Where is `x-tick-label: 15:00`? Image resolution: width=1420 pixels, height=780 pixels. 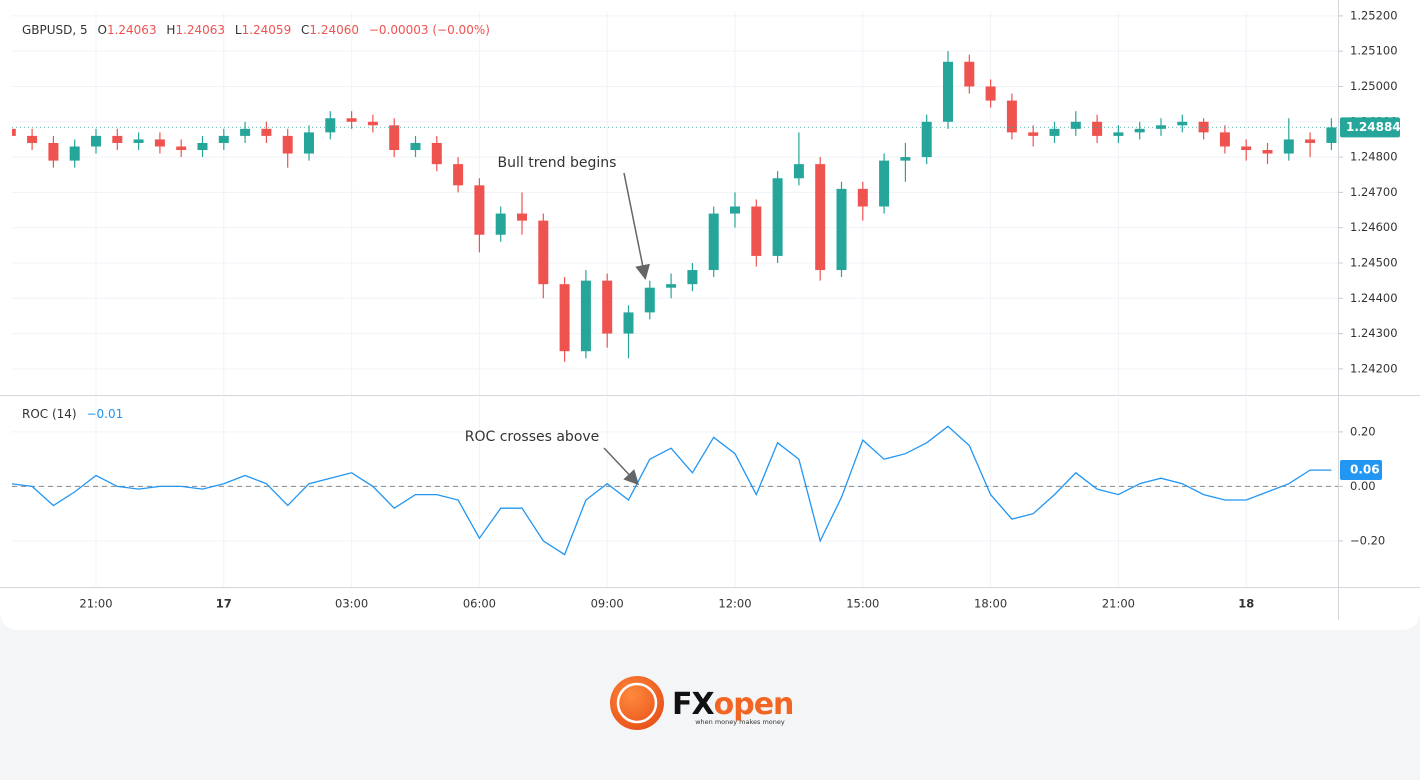
x-tick-label: 15:00 is located at coordinates (862, 604).